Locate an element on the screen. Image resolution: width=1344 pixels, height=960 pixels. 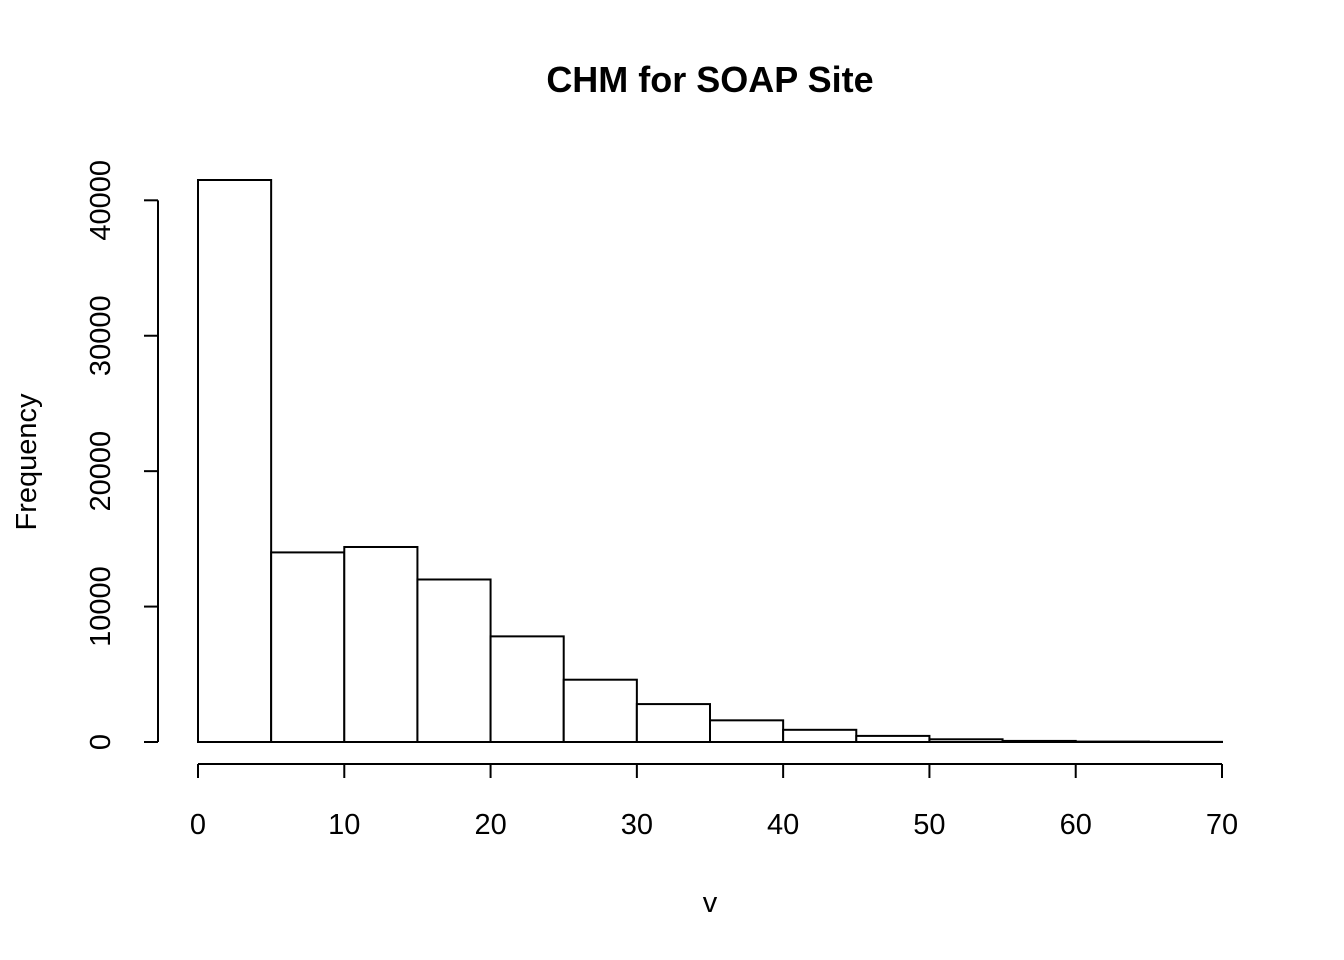
x-axis-label: v is located at coordinates (710, 903).